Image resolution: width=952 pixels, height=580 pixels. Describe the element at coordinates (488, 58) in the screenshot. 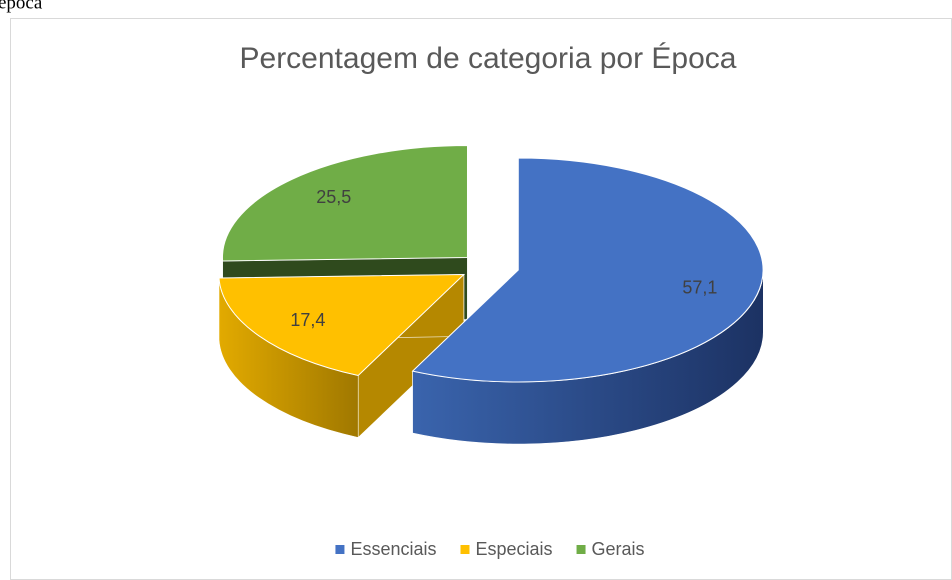

I see `chart-title: Percentagem de categoria por Época` at that location.